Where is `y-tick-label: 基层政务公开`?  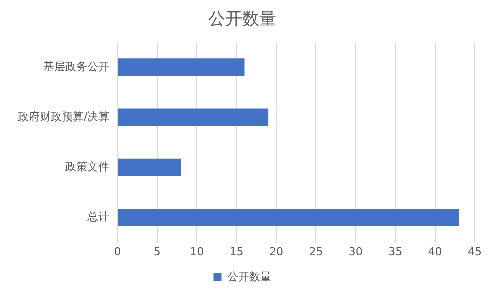 y-tick-label: 基层政务公开 is located at coordinates (77, 67).